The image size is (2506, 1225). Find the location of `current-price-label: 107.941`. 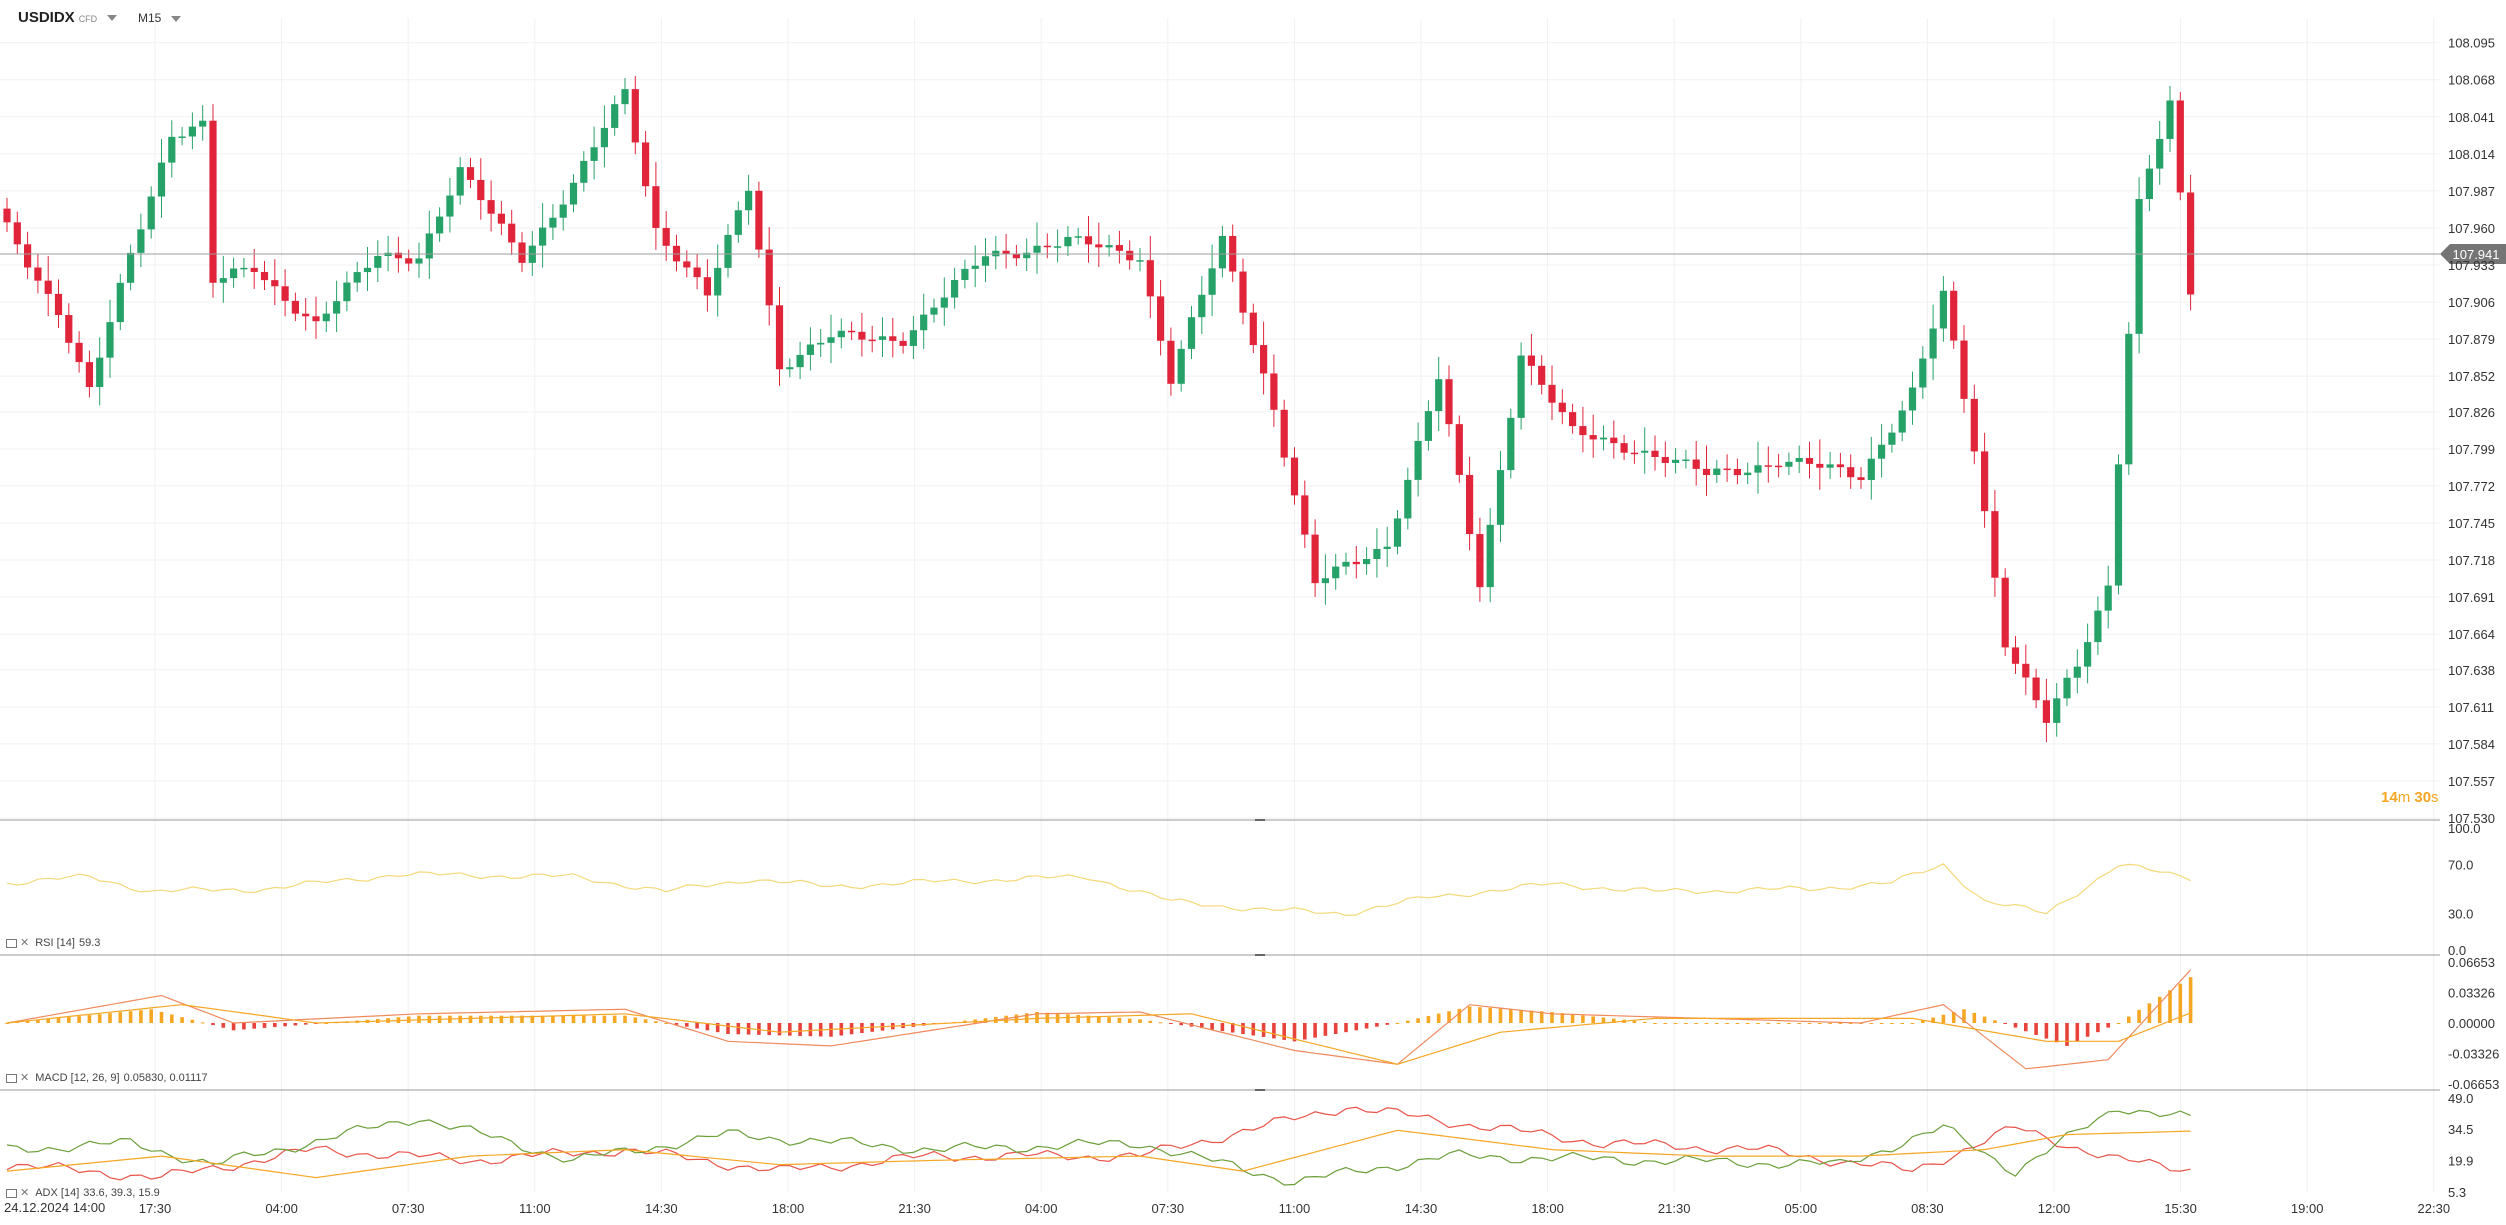

current-price-label: 107.941 is located at coordinates (2476, 254).